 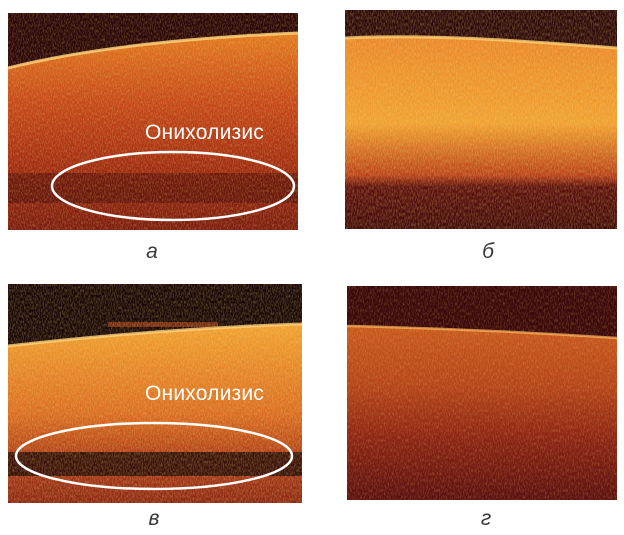 What do you see at coordinates (173, 186) in the screenshot?
I see `onycholysis-outline-a` at bounding box center [173, 186].